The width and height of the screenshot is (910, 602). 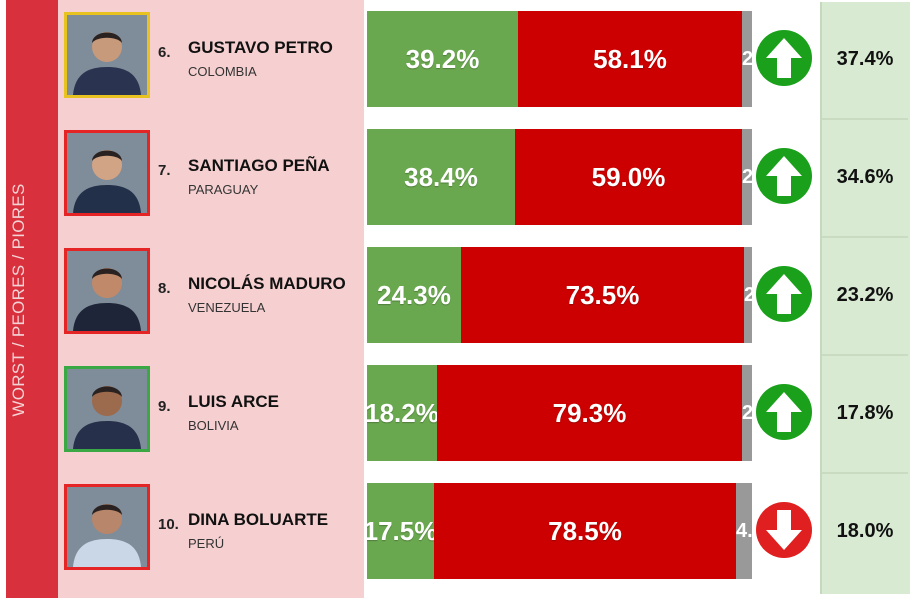 I want to click on approval-bar: 18.2%79.3%2.5, so click(x=559, y=413).